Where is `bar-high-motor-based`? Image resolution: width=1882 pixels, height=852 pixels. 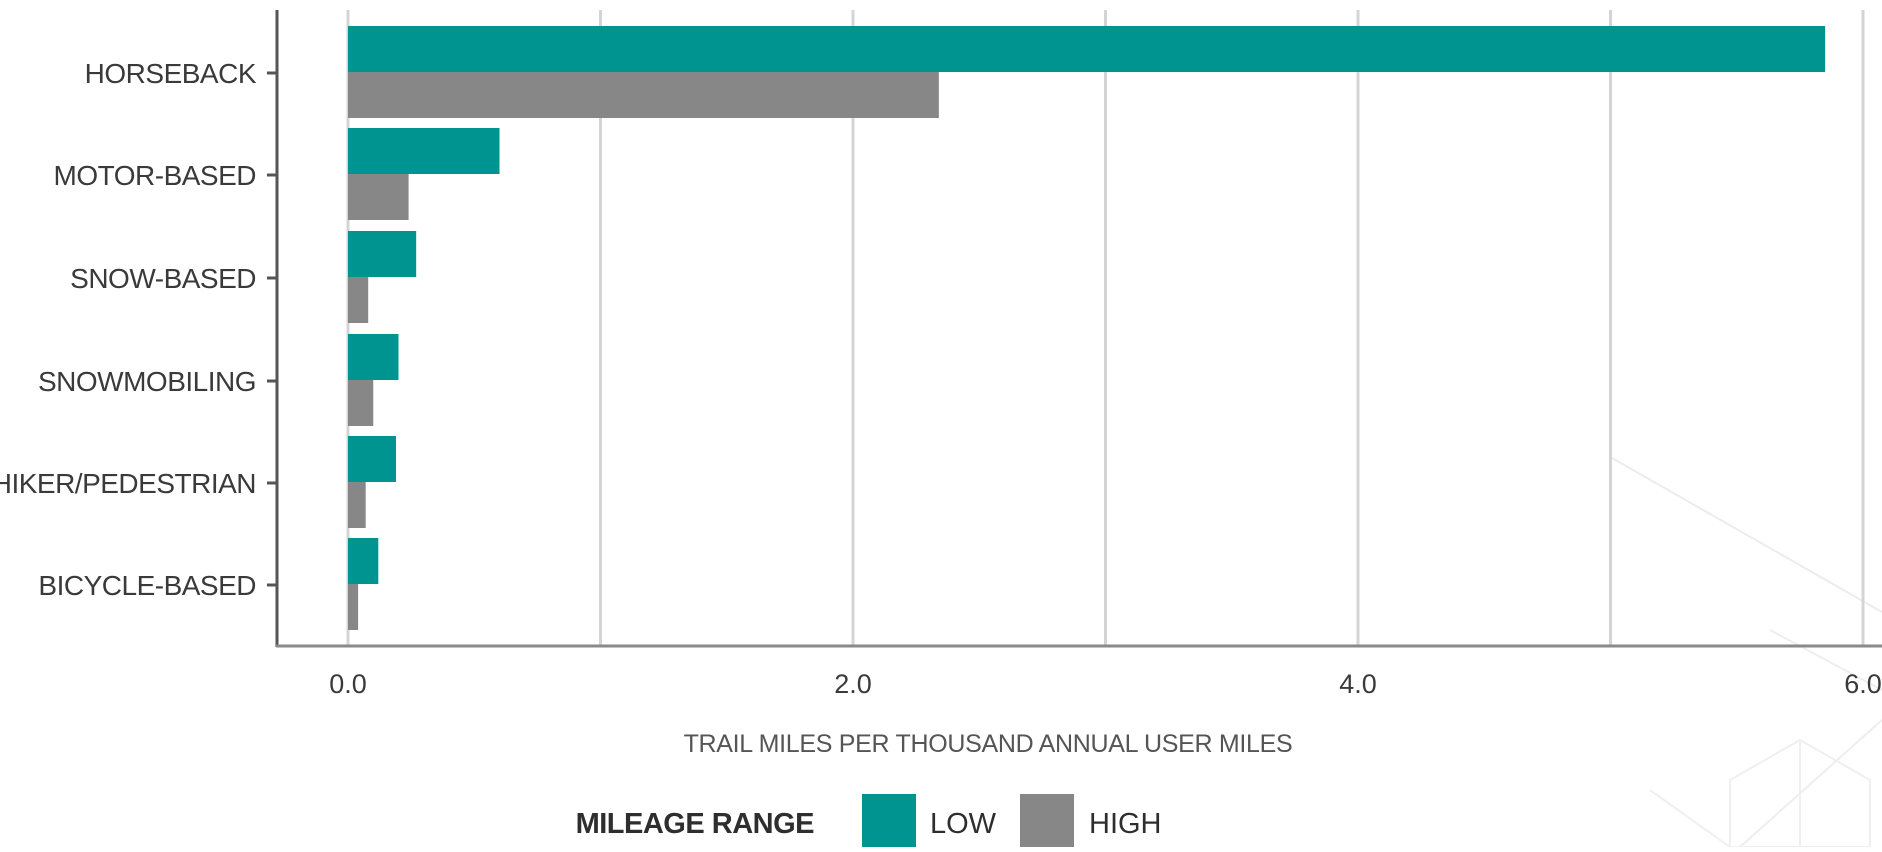
bar-high-motor-based is located at coordinates (378, 197).